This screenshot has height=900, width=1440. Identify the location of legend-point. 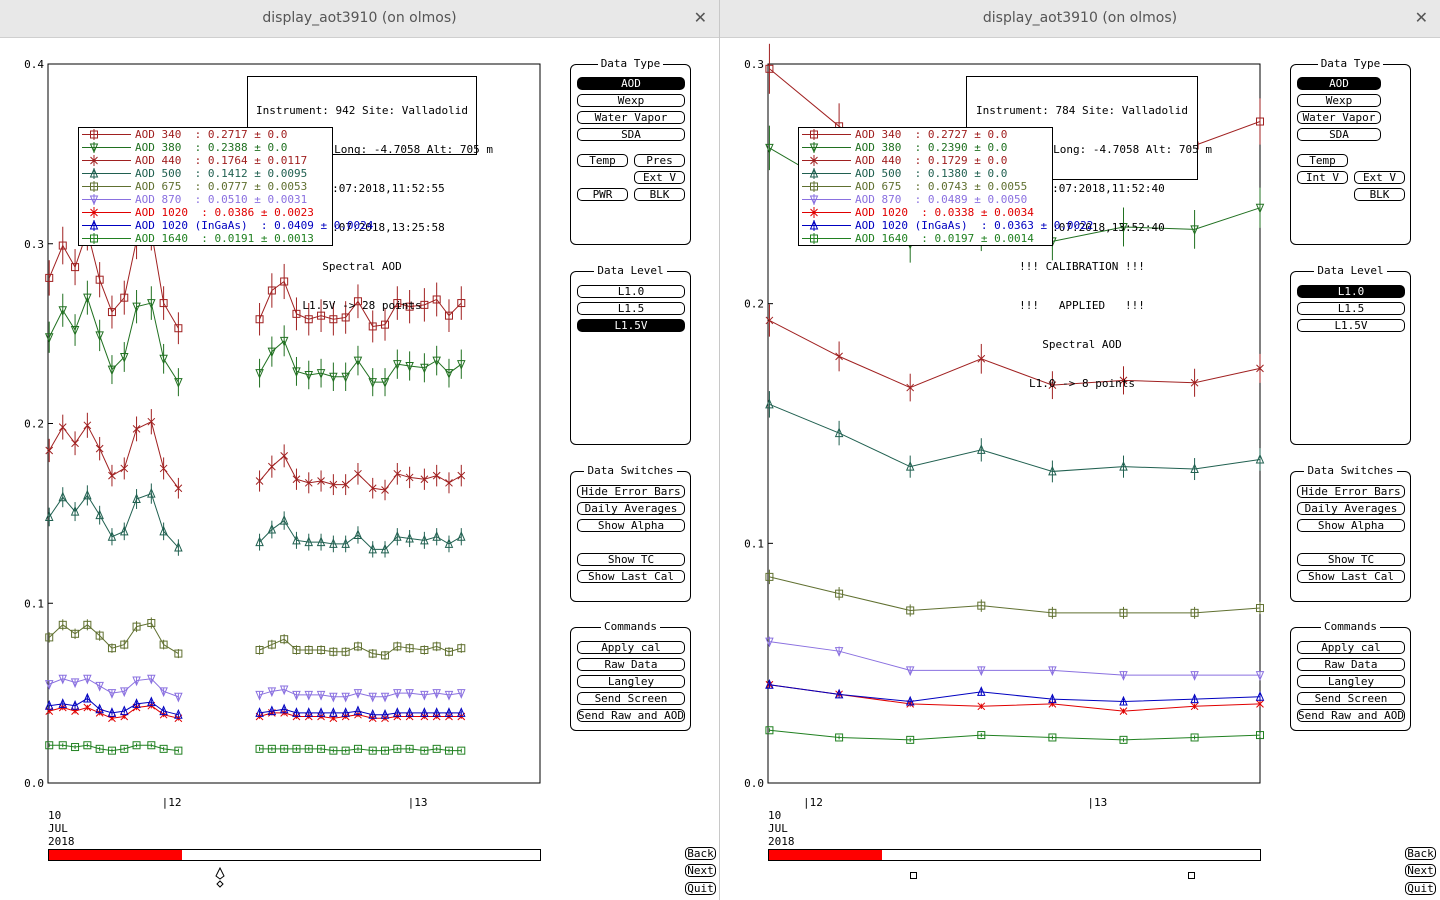
(94, 186).